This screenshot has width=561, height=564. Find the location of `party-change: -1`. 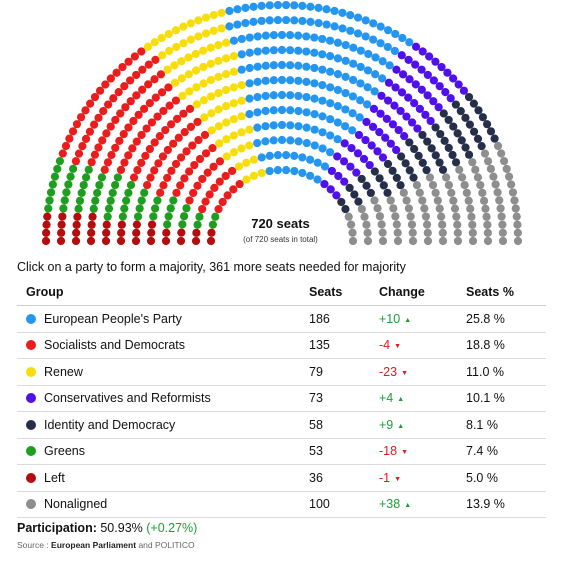

party-change: -1 is located at coordinates (385, 477).